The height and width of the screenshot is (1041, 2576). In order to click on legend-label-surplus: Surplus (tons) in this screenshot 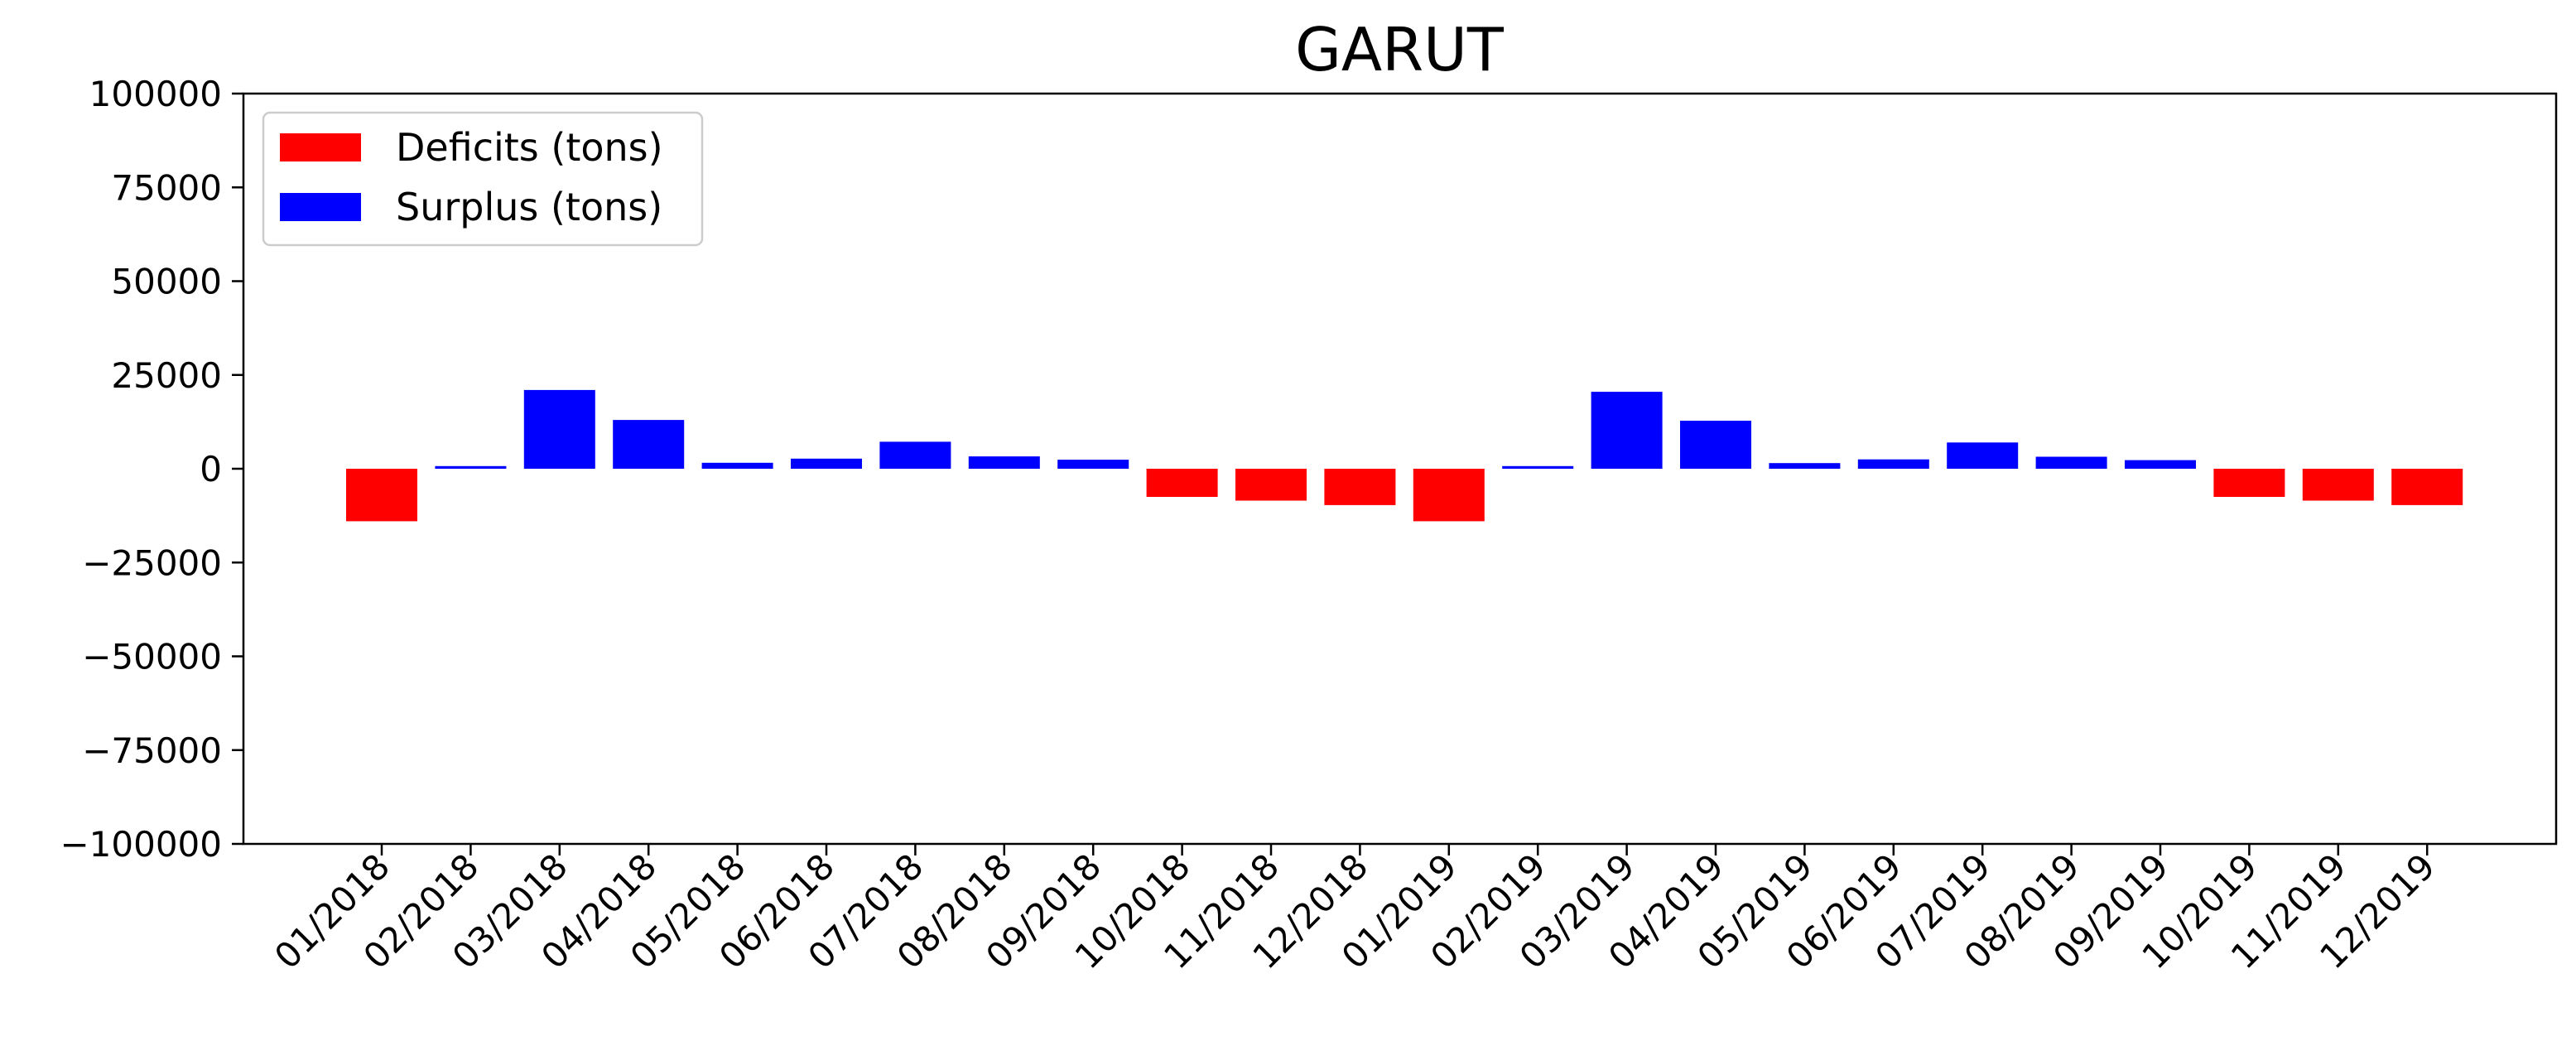, I will do `click(529, 207)`.